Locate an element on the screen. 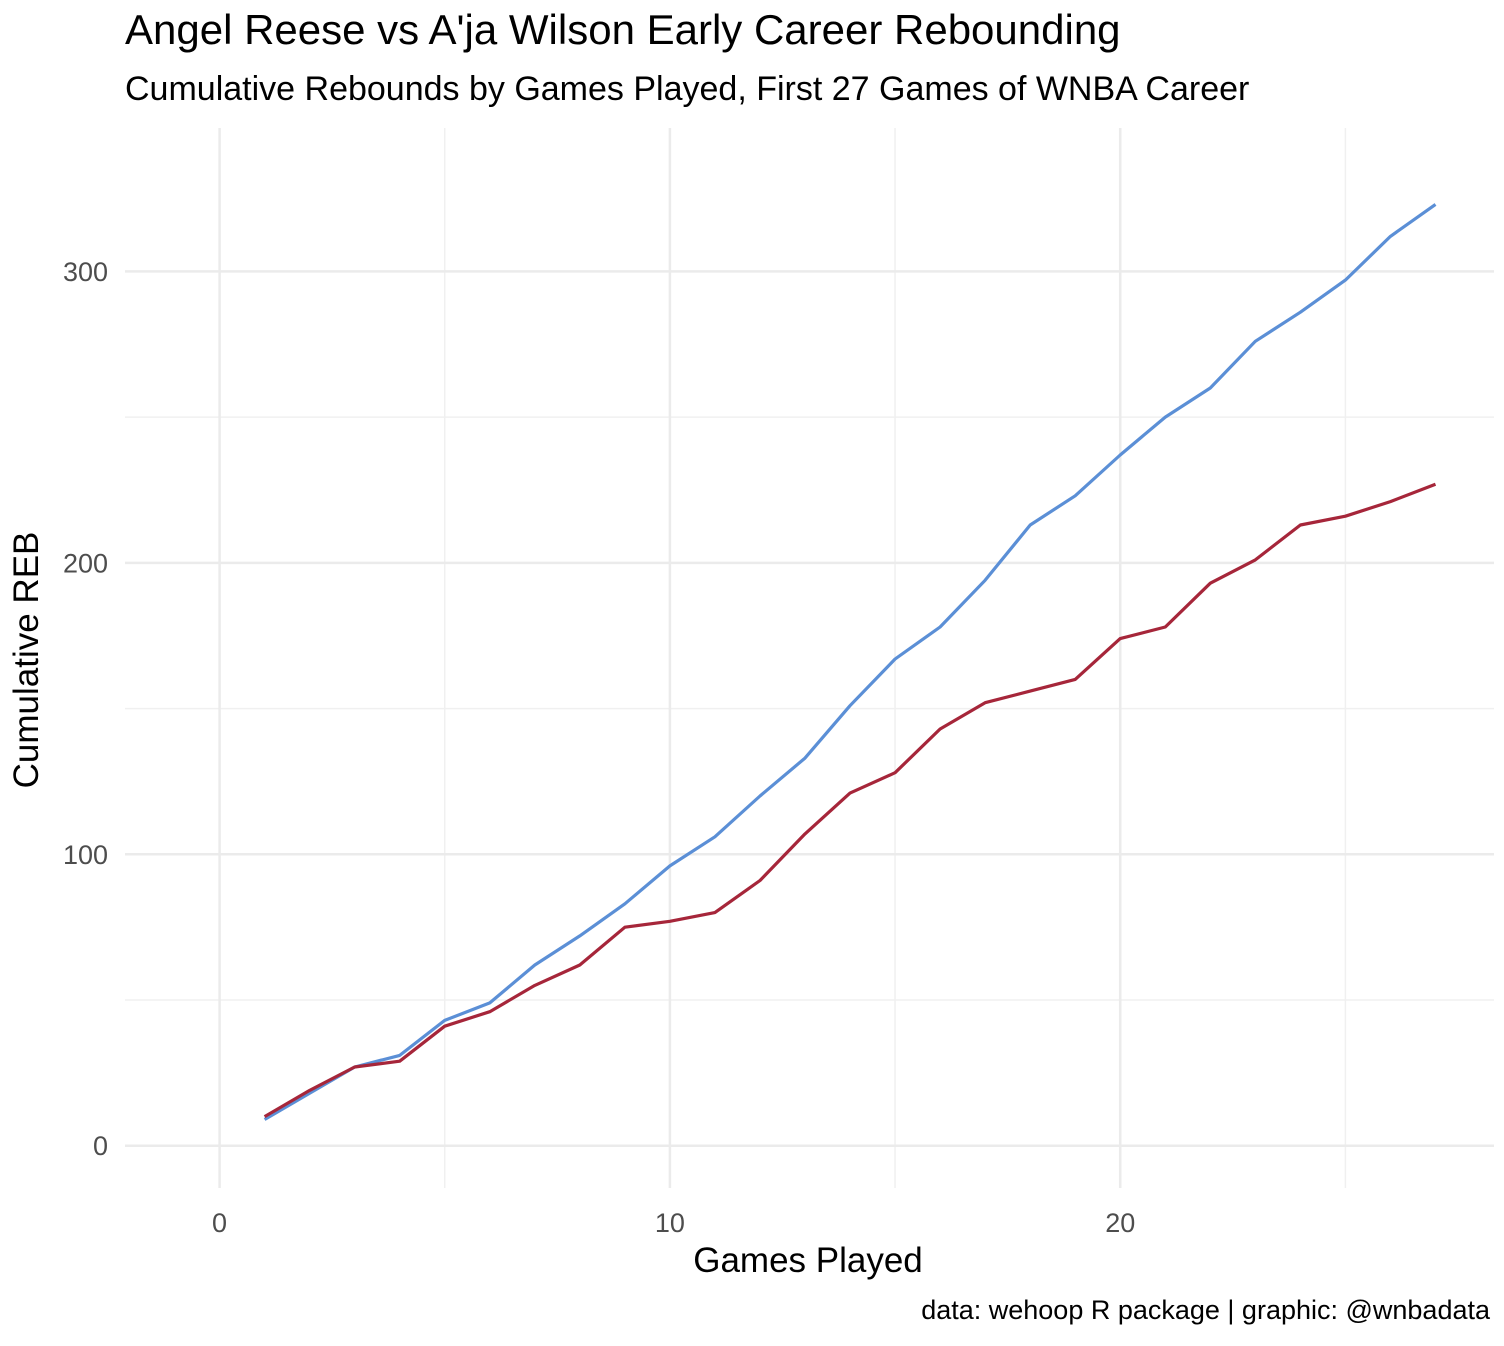 The width and height of the screenshot is (1504, 1346). y-tick-label: 300 is located at coordinates (85, 272).